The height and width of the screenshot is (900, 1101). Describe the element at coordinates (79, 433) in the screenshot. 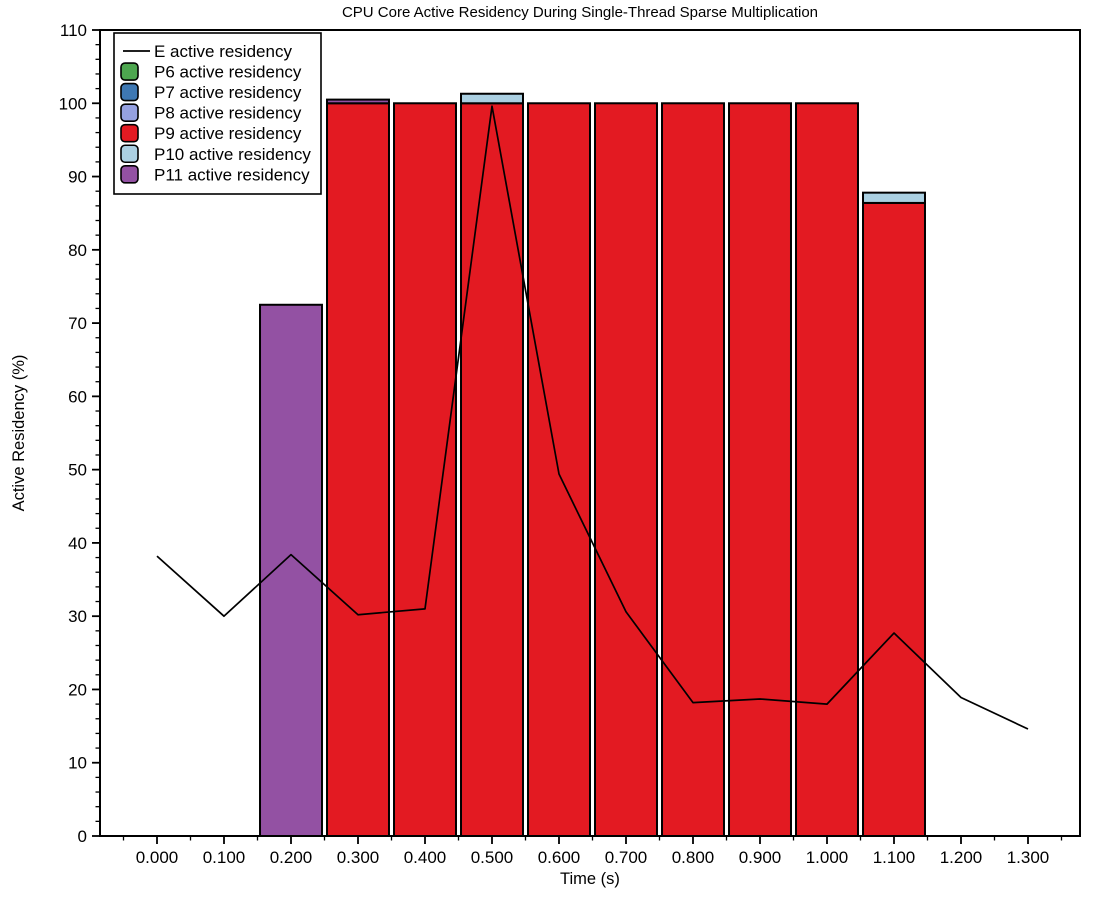

I see `y-axis: 0 10 20 30 40 50 60 70 80 90 100 110` at that location.